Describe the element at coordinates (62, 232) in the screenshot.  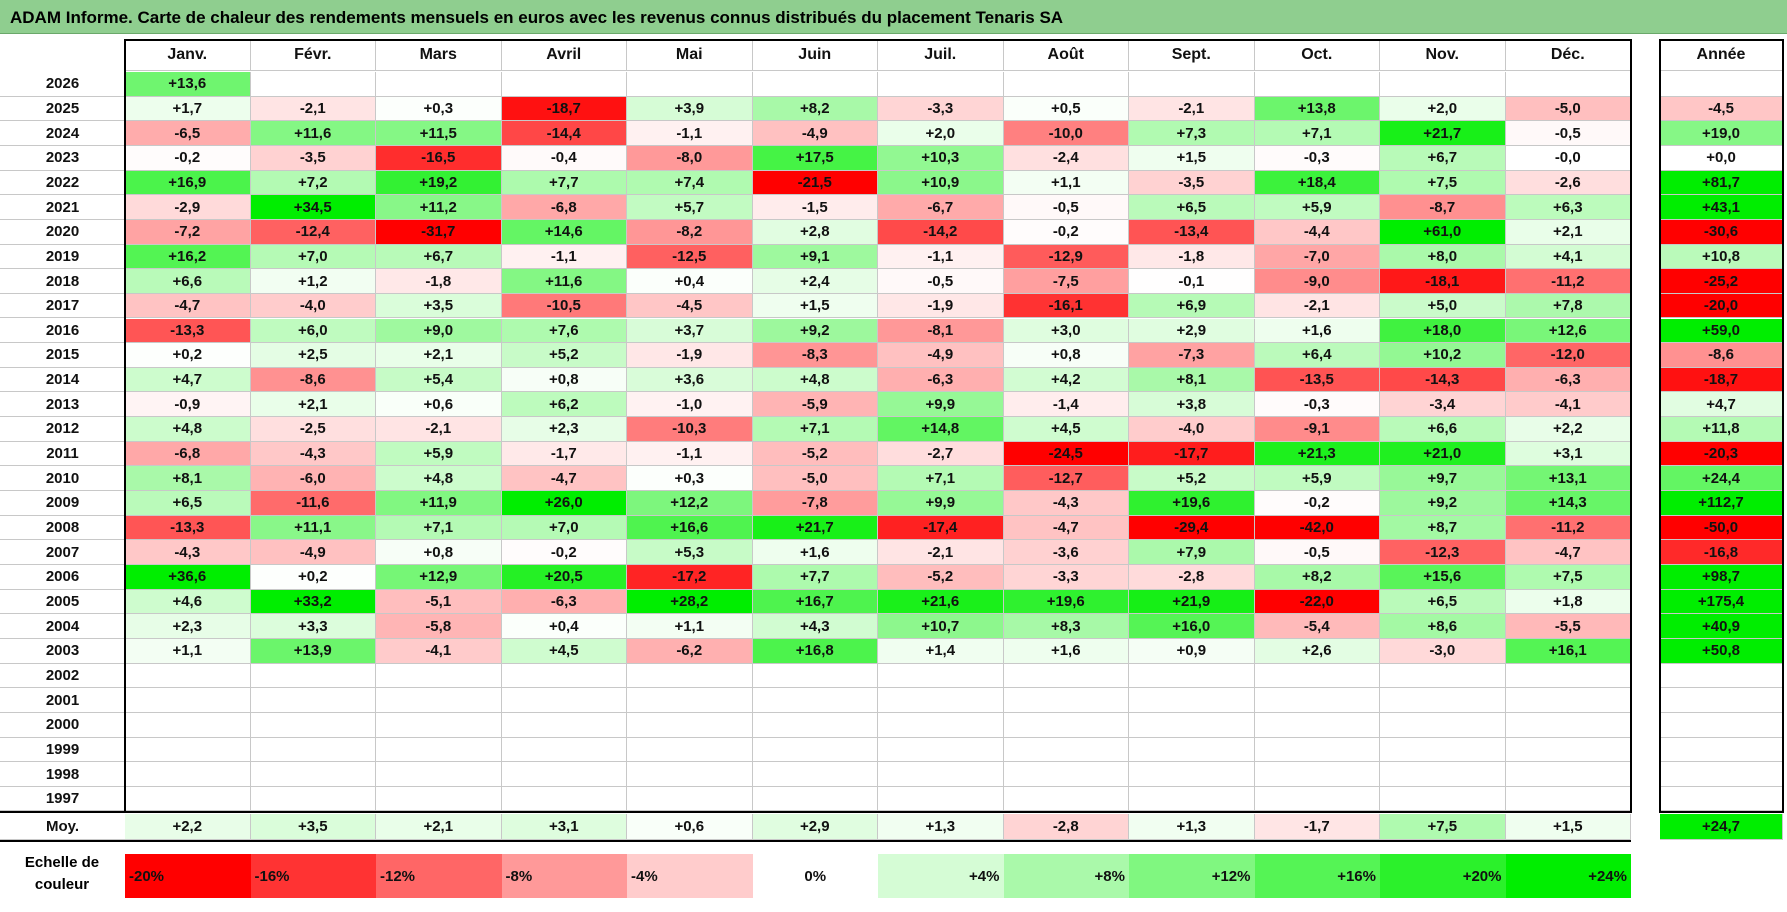
I see `year-label: 2020` at that location.